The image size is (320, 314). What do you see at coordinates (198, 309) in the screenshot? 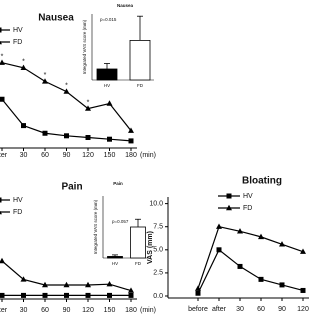
I see `x-tick-label: before` at bounding box center [198, 309].